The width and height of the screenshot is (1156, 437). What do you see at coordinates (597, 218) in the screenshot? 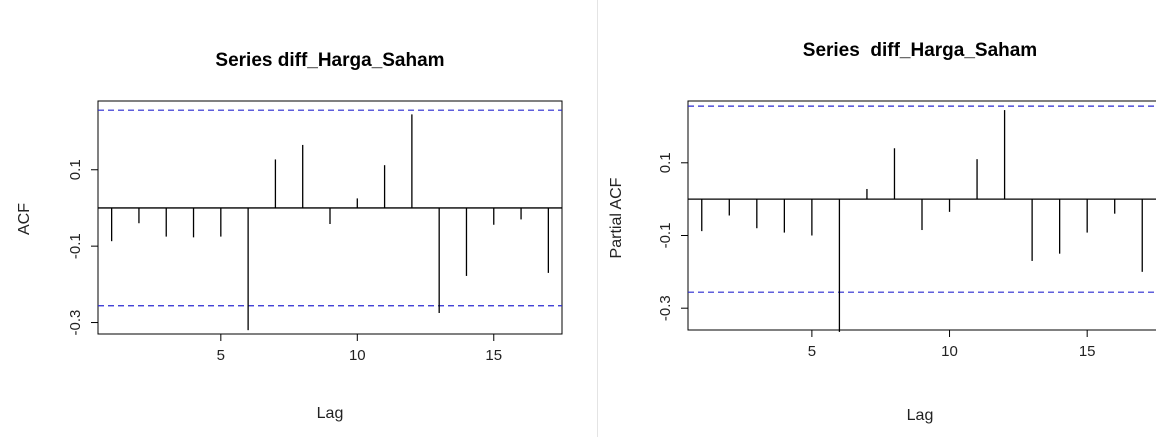
I see `panel-divider` at bounding box center [597, 218].